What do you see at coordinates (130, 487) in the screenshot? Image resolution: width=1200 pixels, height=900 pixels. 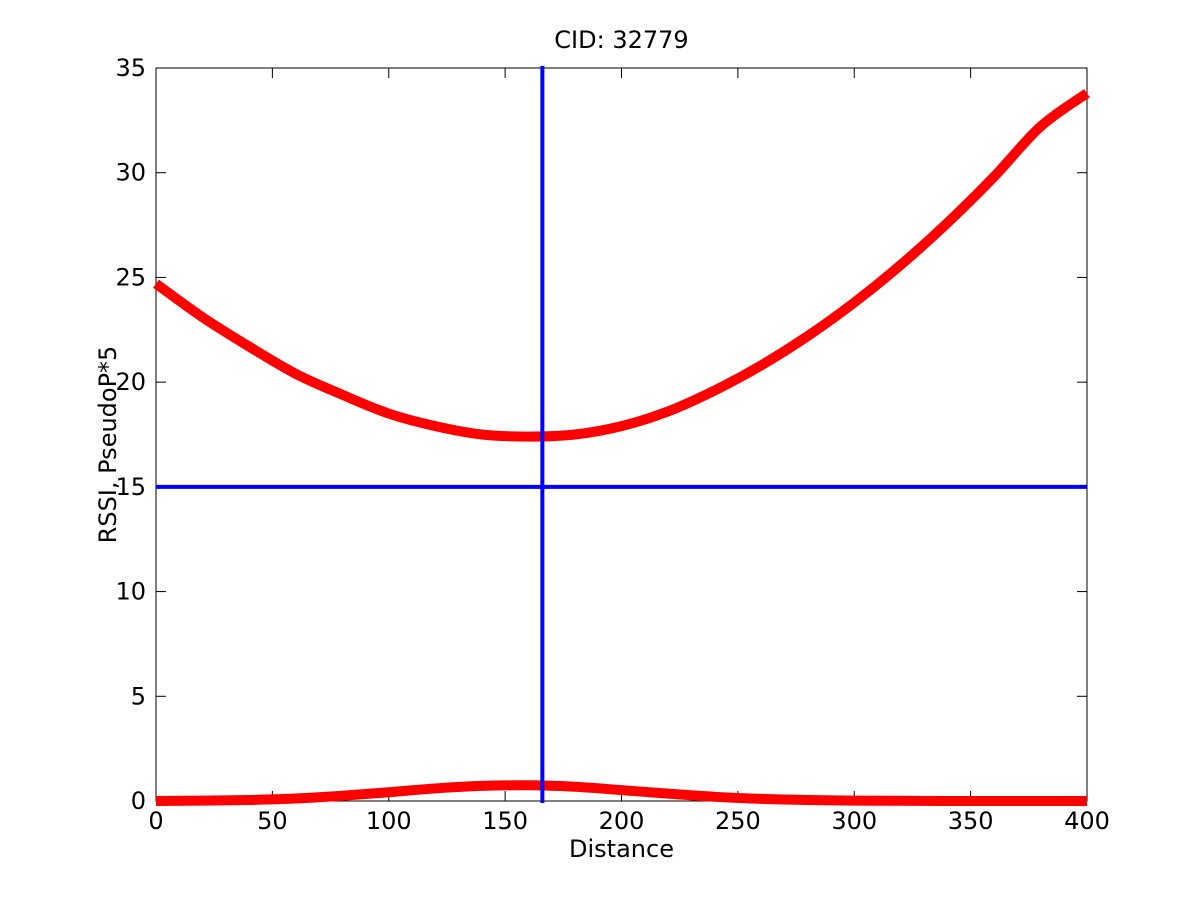 I see `y-tick-label: 15` at bounding box center [130, 487].